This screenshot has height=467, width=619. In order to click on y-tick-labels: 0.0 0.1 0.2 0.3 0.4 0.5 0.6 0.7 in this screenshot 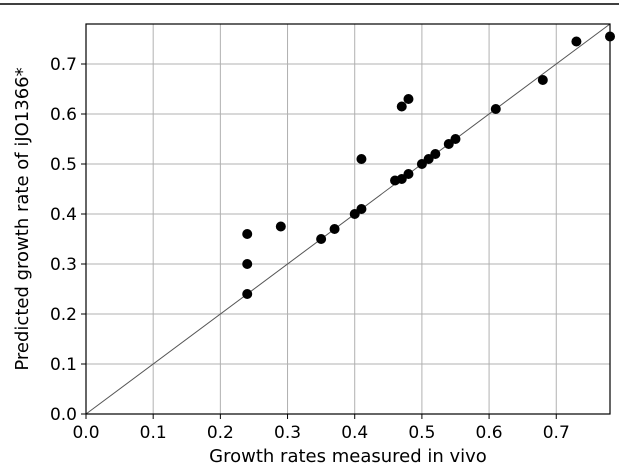, I will do `click(68, 240)`.